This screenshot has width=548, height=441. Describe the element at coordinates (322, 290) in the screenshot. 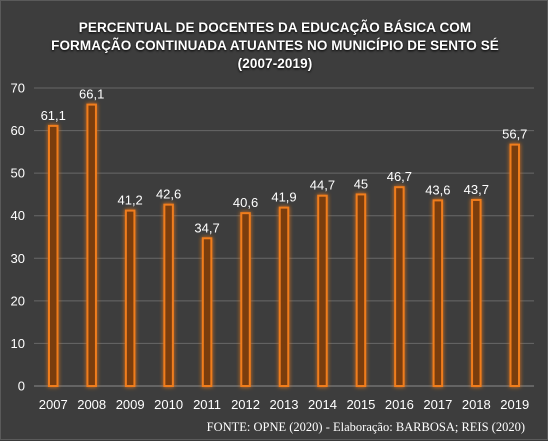

I see `bar-2014` at that location.